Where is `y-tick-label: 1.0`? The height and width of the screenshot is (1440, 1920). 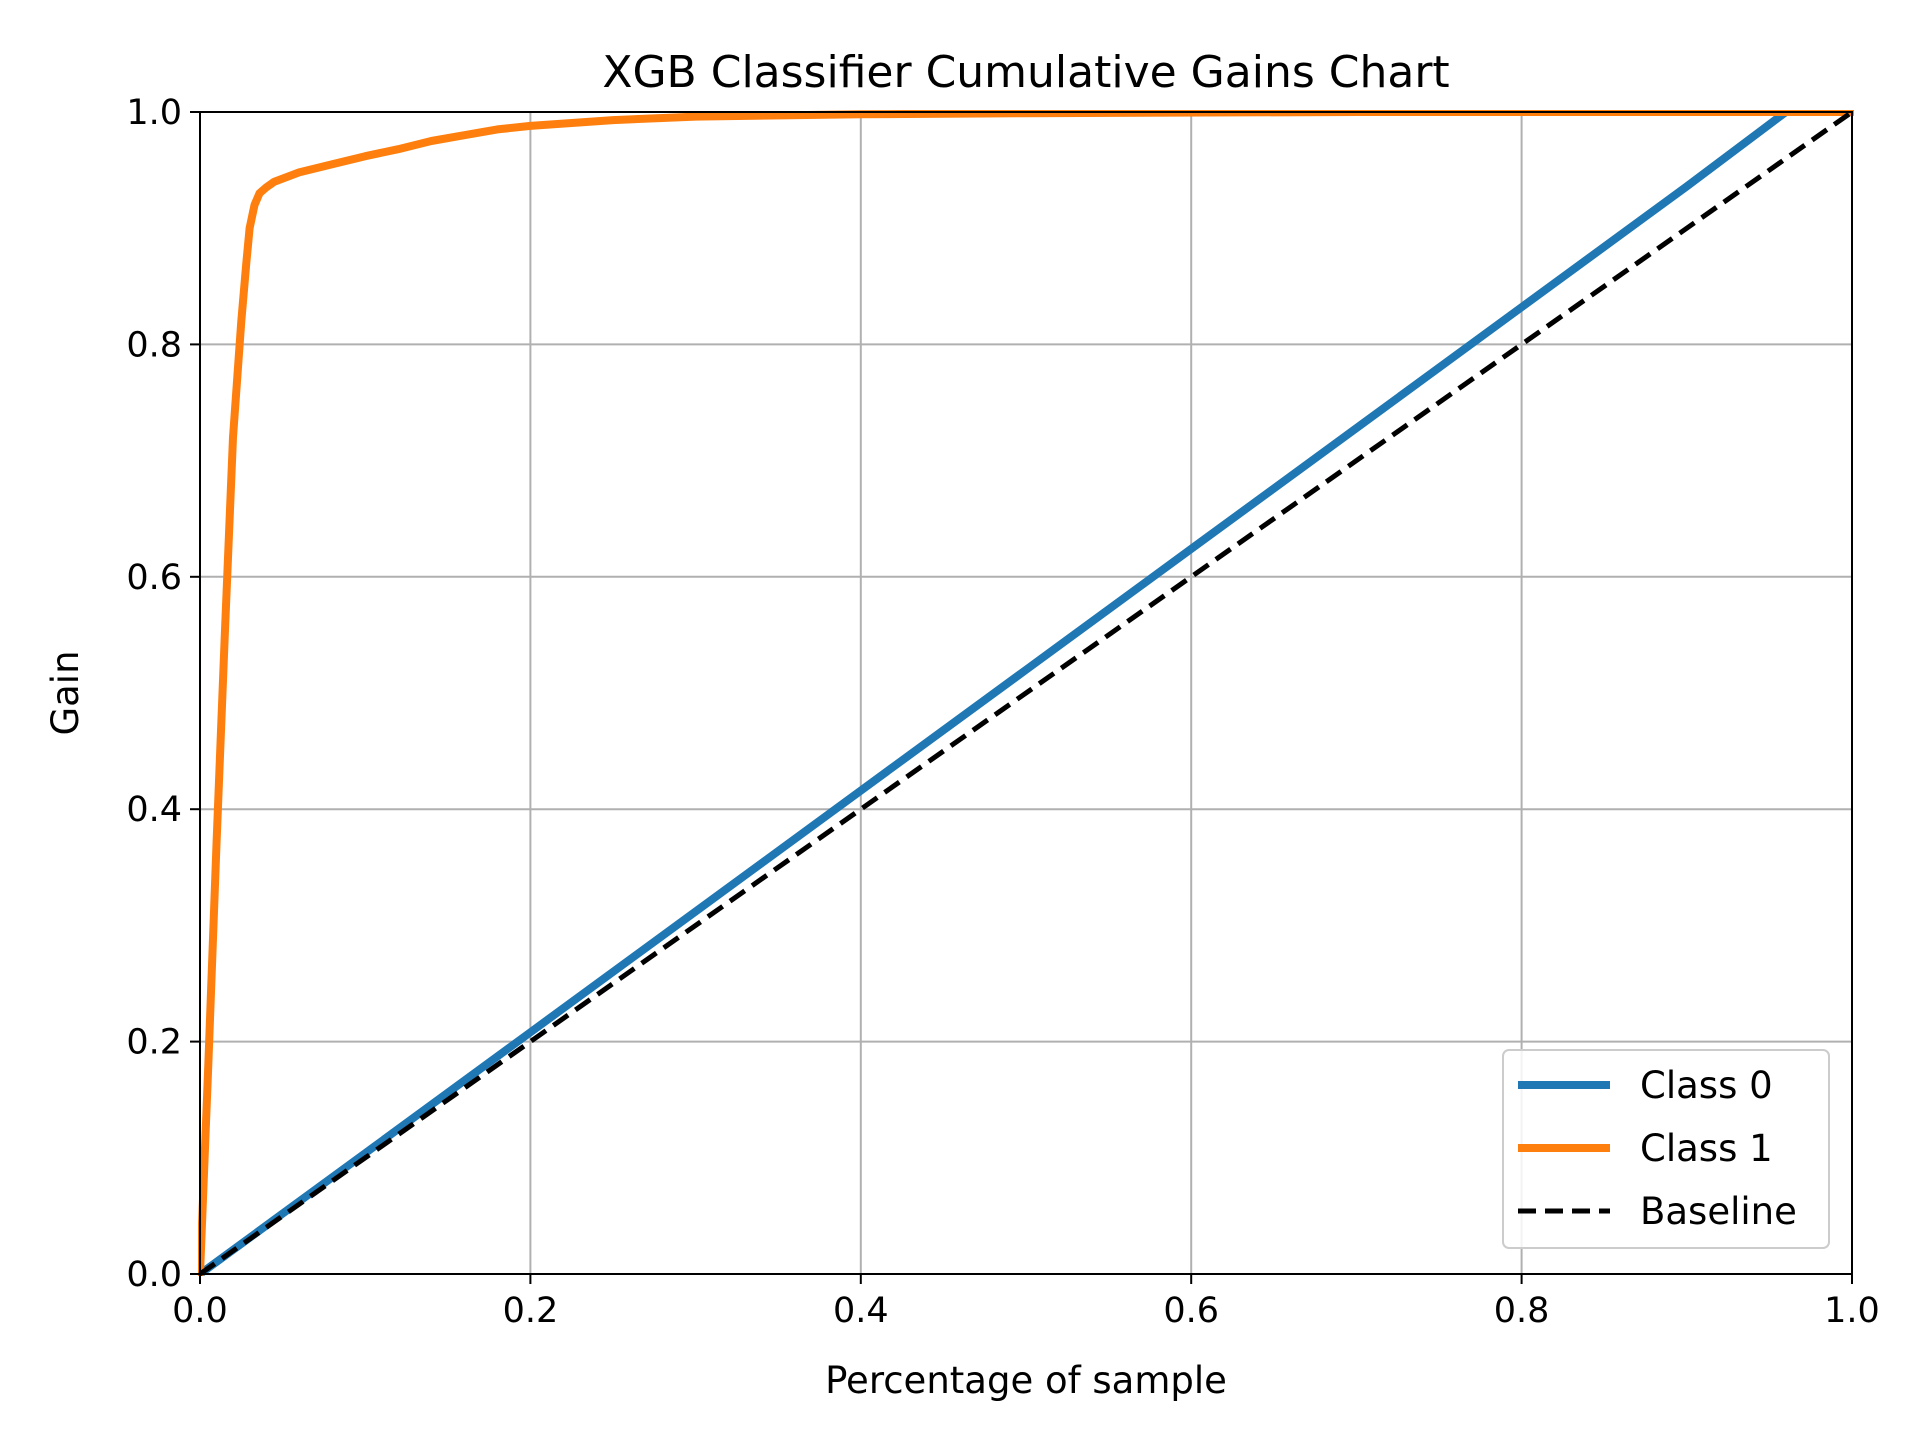
y-tick-label: 1.0 is located at coordinates (154, 113).